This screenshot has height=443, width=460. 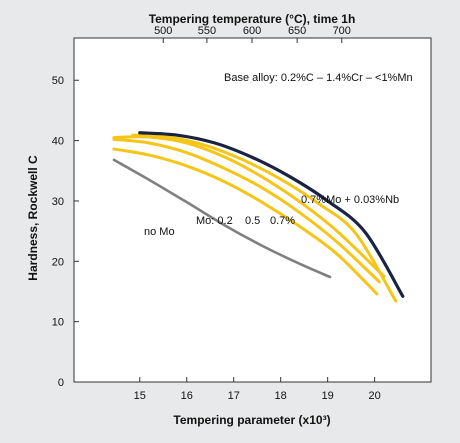 What do you see at coordinates (33, 218) in the screenshot?
I see `y-axis-title: Hardness, Rockwell C` at bounding box center [33, 218].